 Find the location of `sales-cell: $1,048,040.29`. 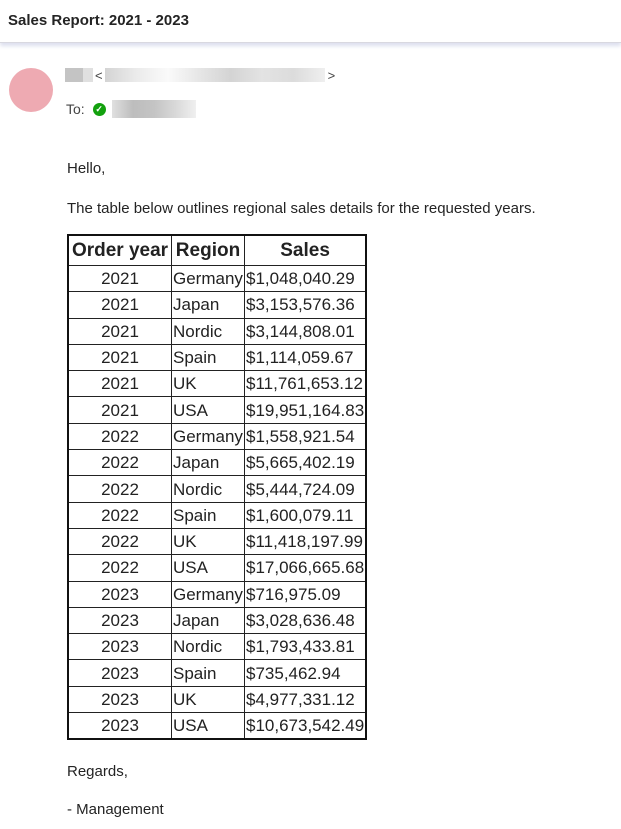

sales-cell: $1,048,040.29 is located at coordinates (305, 278).